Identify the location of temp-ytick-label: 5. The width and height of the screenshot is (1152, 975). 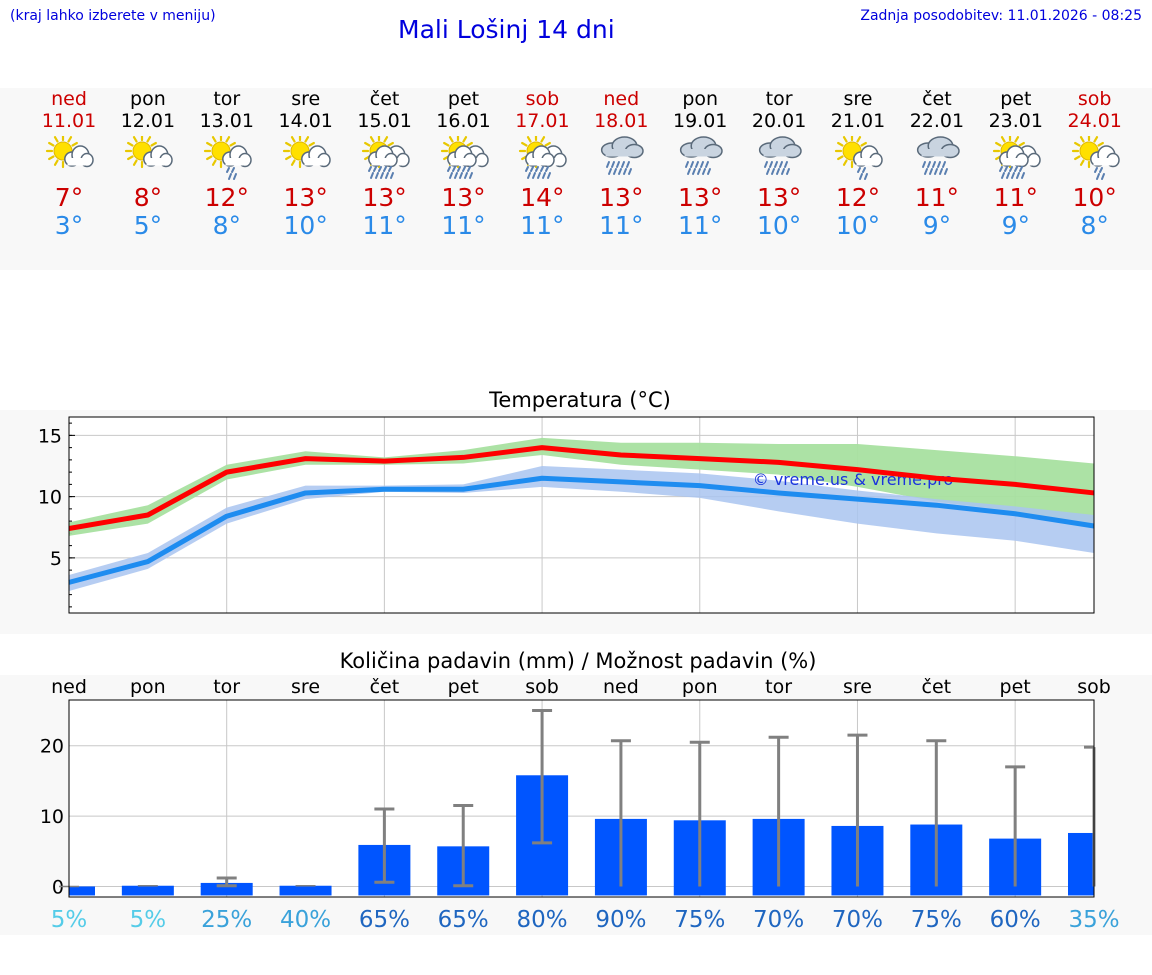
(56, 559).